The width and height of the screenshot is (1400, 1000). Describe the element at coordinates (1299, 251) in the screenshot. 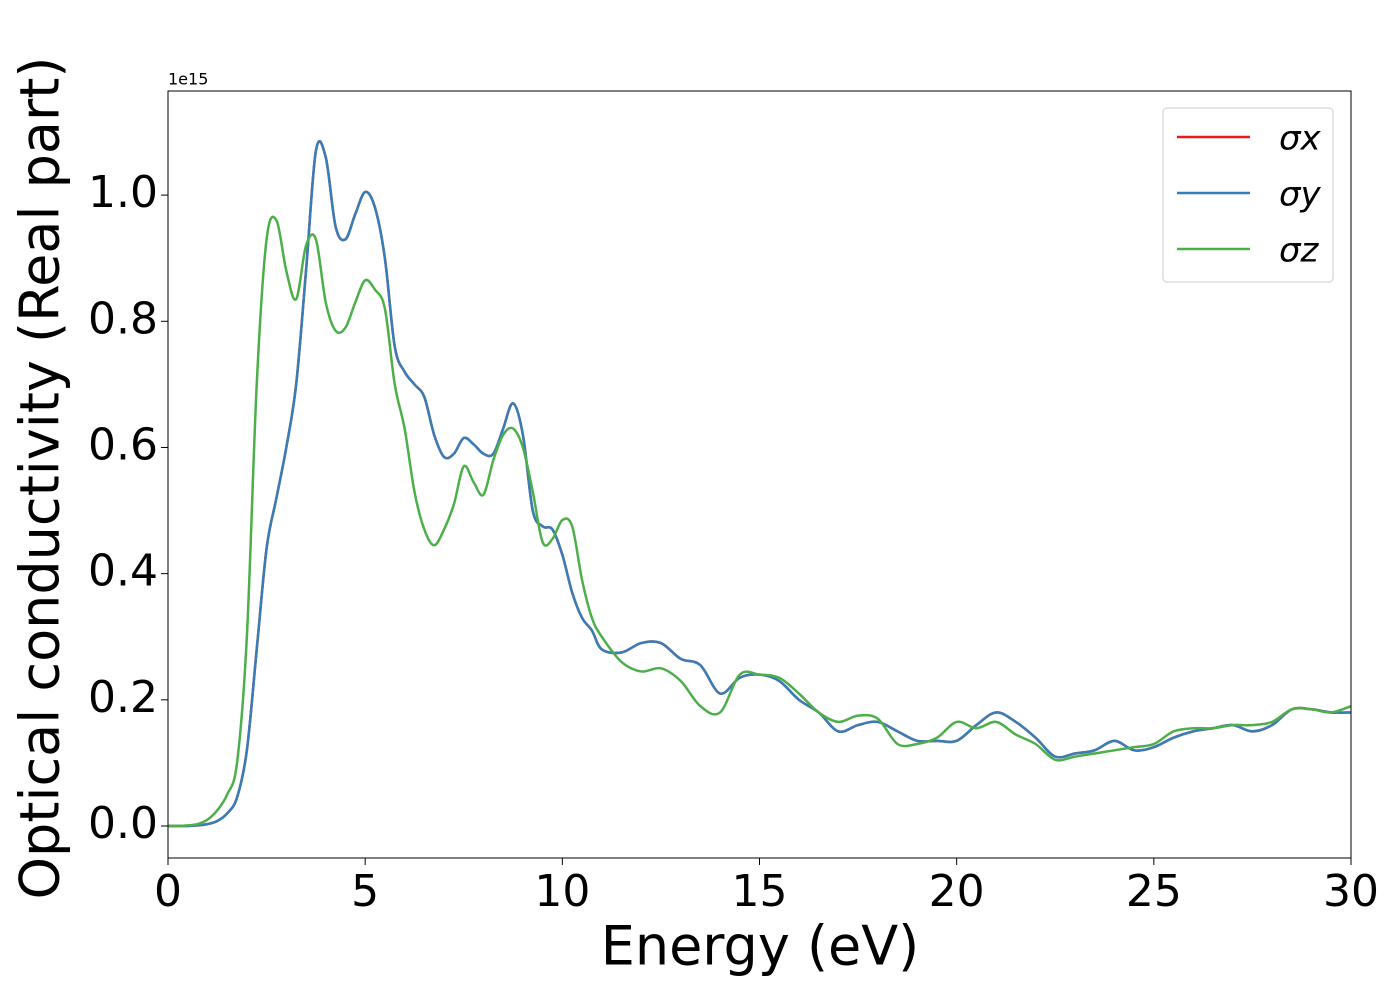

I see `legend-label: σz` at that location.